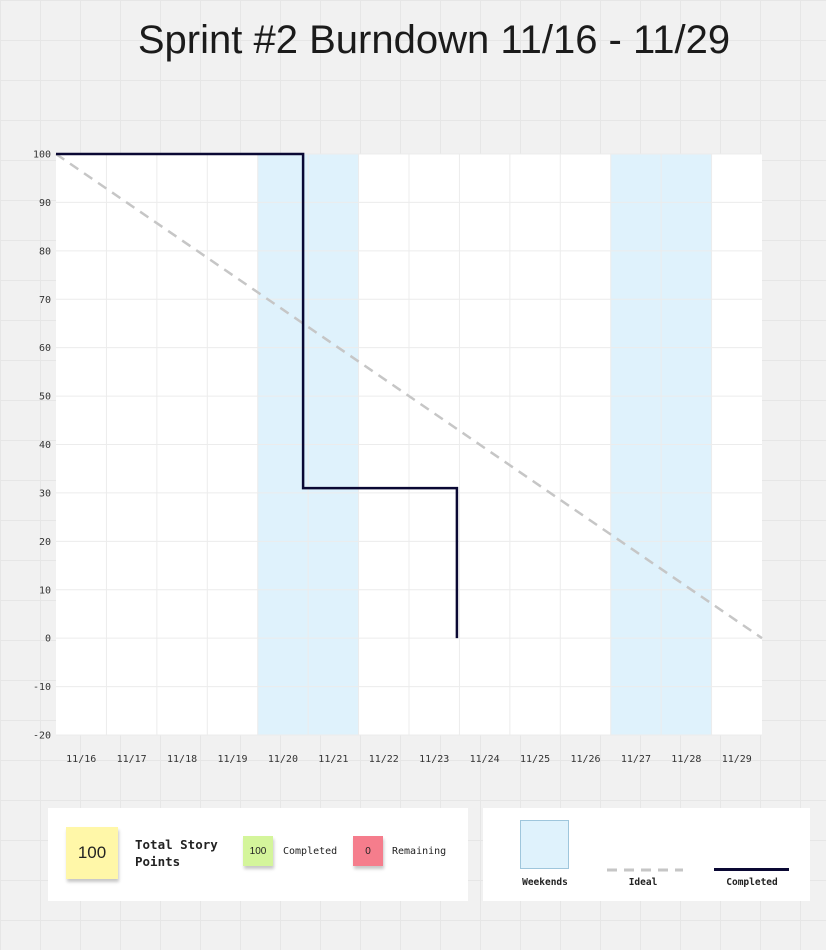 The width and height of the screenshot is (826, 950). I want to click on x-tick-label: 11/25, so click(535, 759).